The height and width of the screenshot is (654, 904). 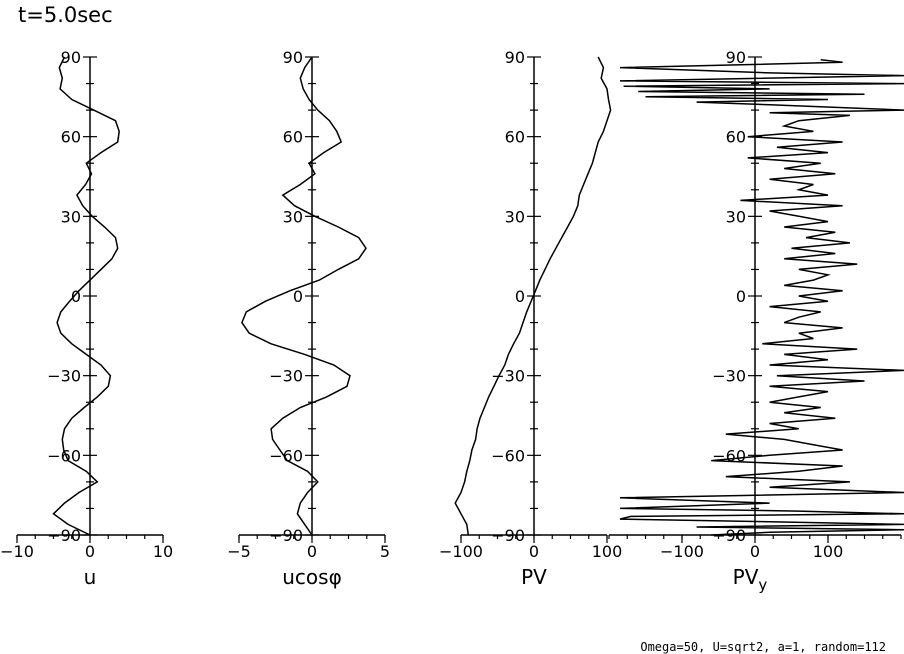 I want to click on ucos-x-tick-label: 0, so click(x=312, y=551).